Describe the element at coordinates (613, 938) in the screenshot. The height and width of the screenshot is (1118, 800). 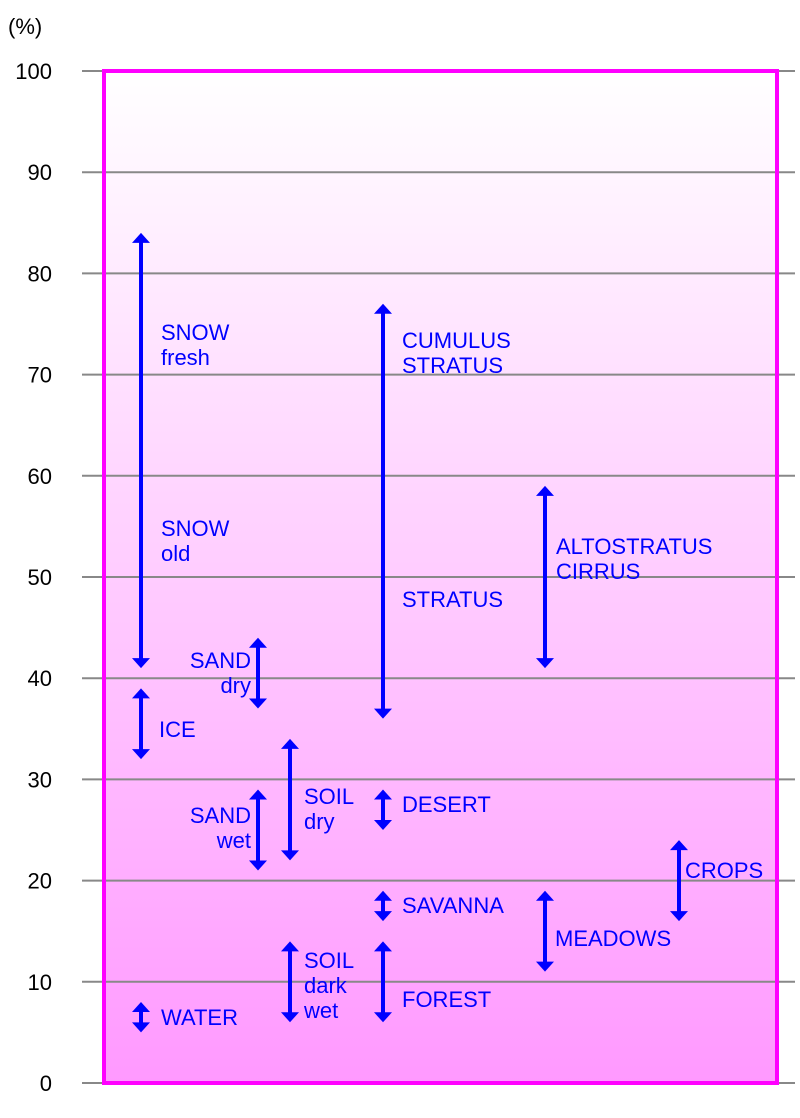
I see `range-label: MEADOWS` at that location.